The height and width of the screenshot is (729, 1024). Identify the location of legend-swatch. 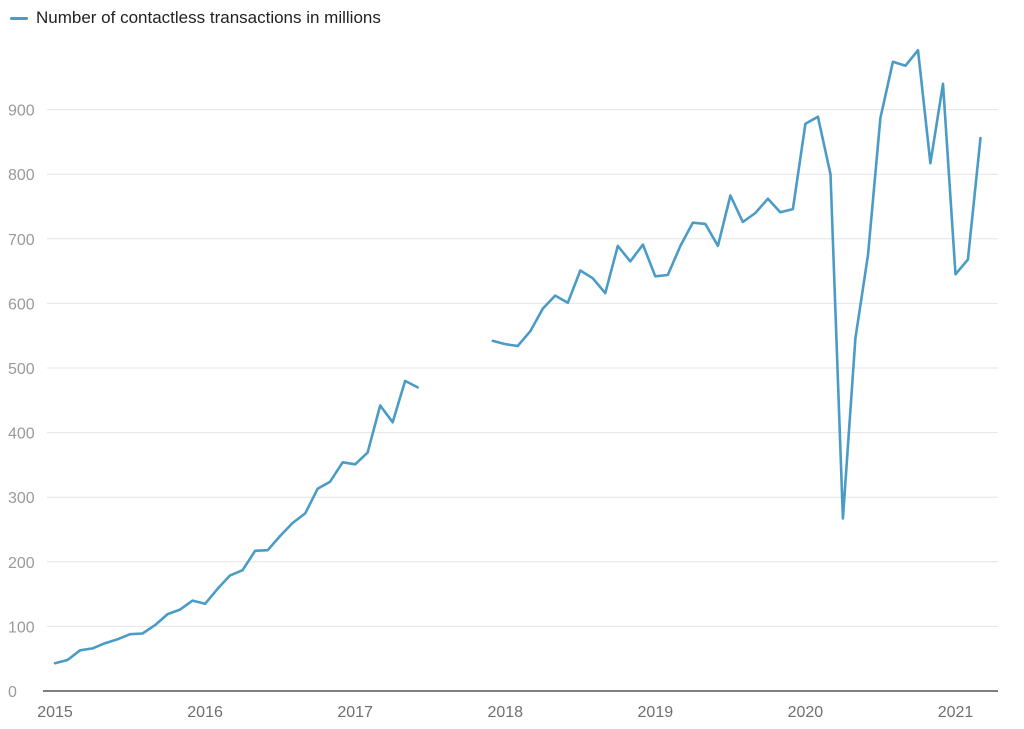
(19, 18).